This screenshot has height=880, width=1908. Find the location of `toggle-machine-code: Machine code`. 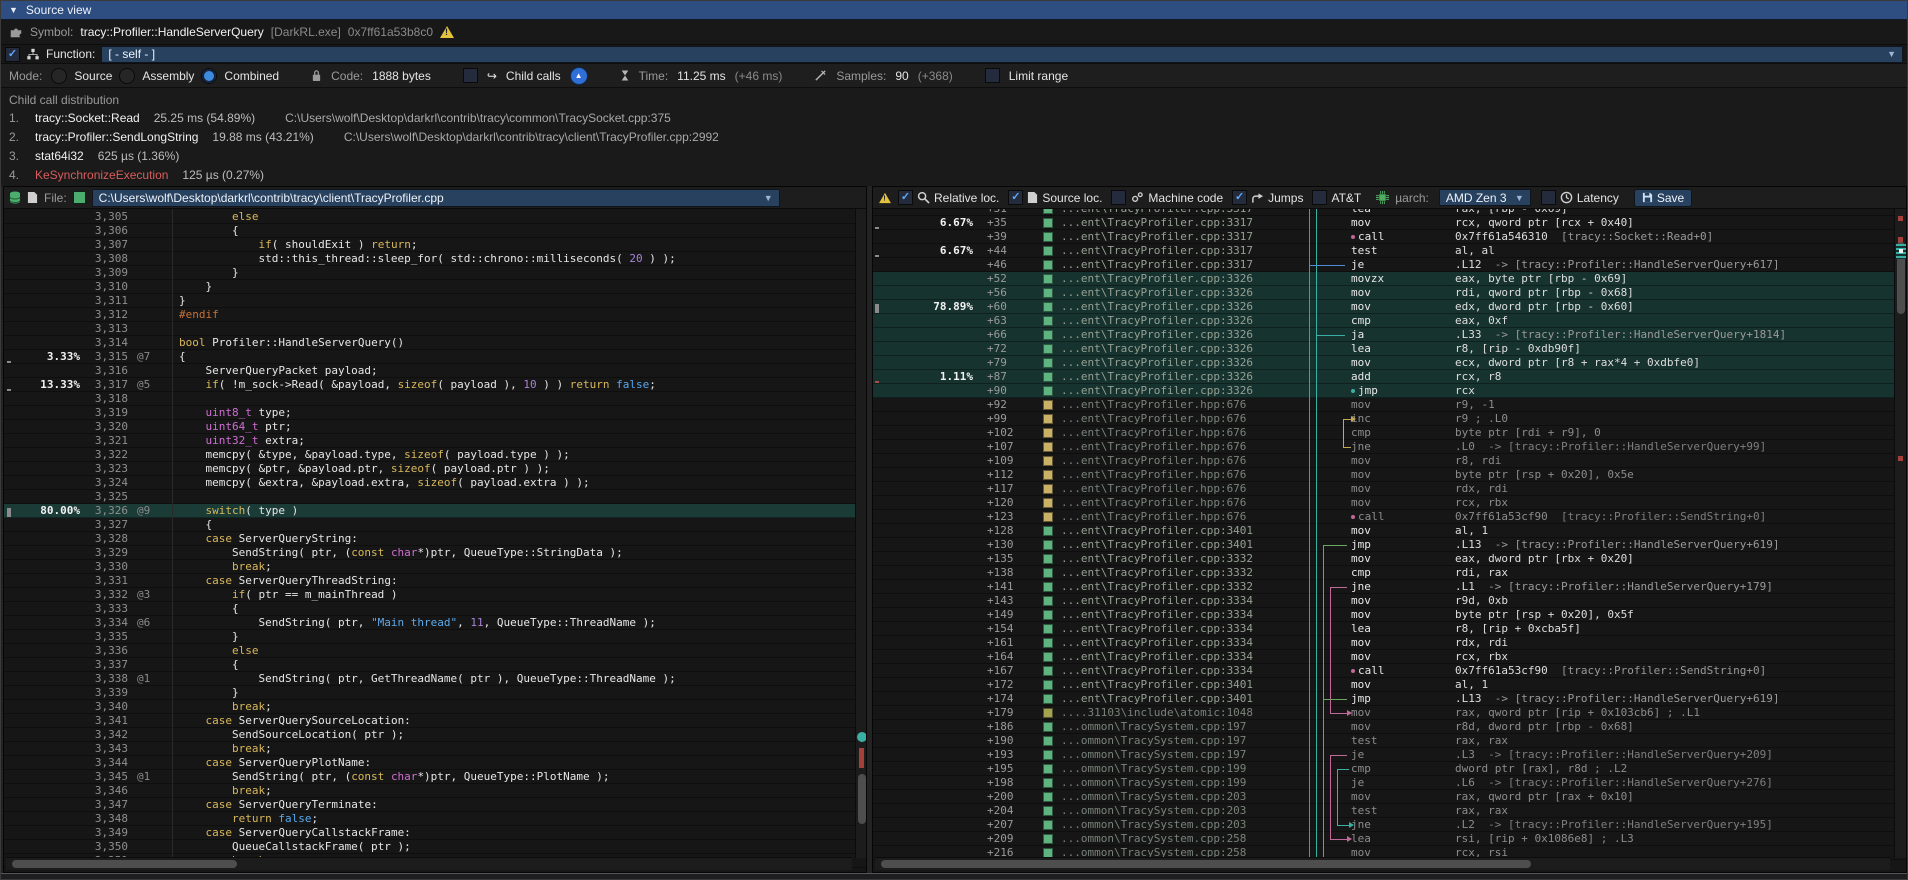

toggle-machine-code: Machine code is located at coordinates (1167, 197).